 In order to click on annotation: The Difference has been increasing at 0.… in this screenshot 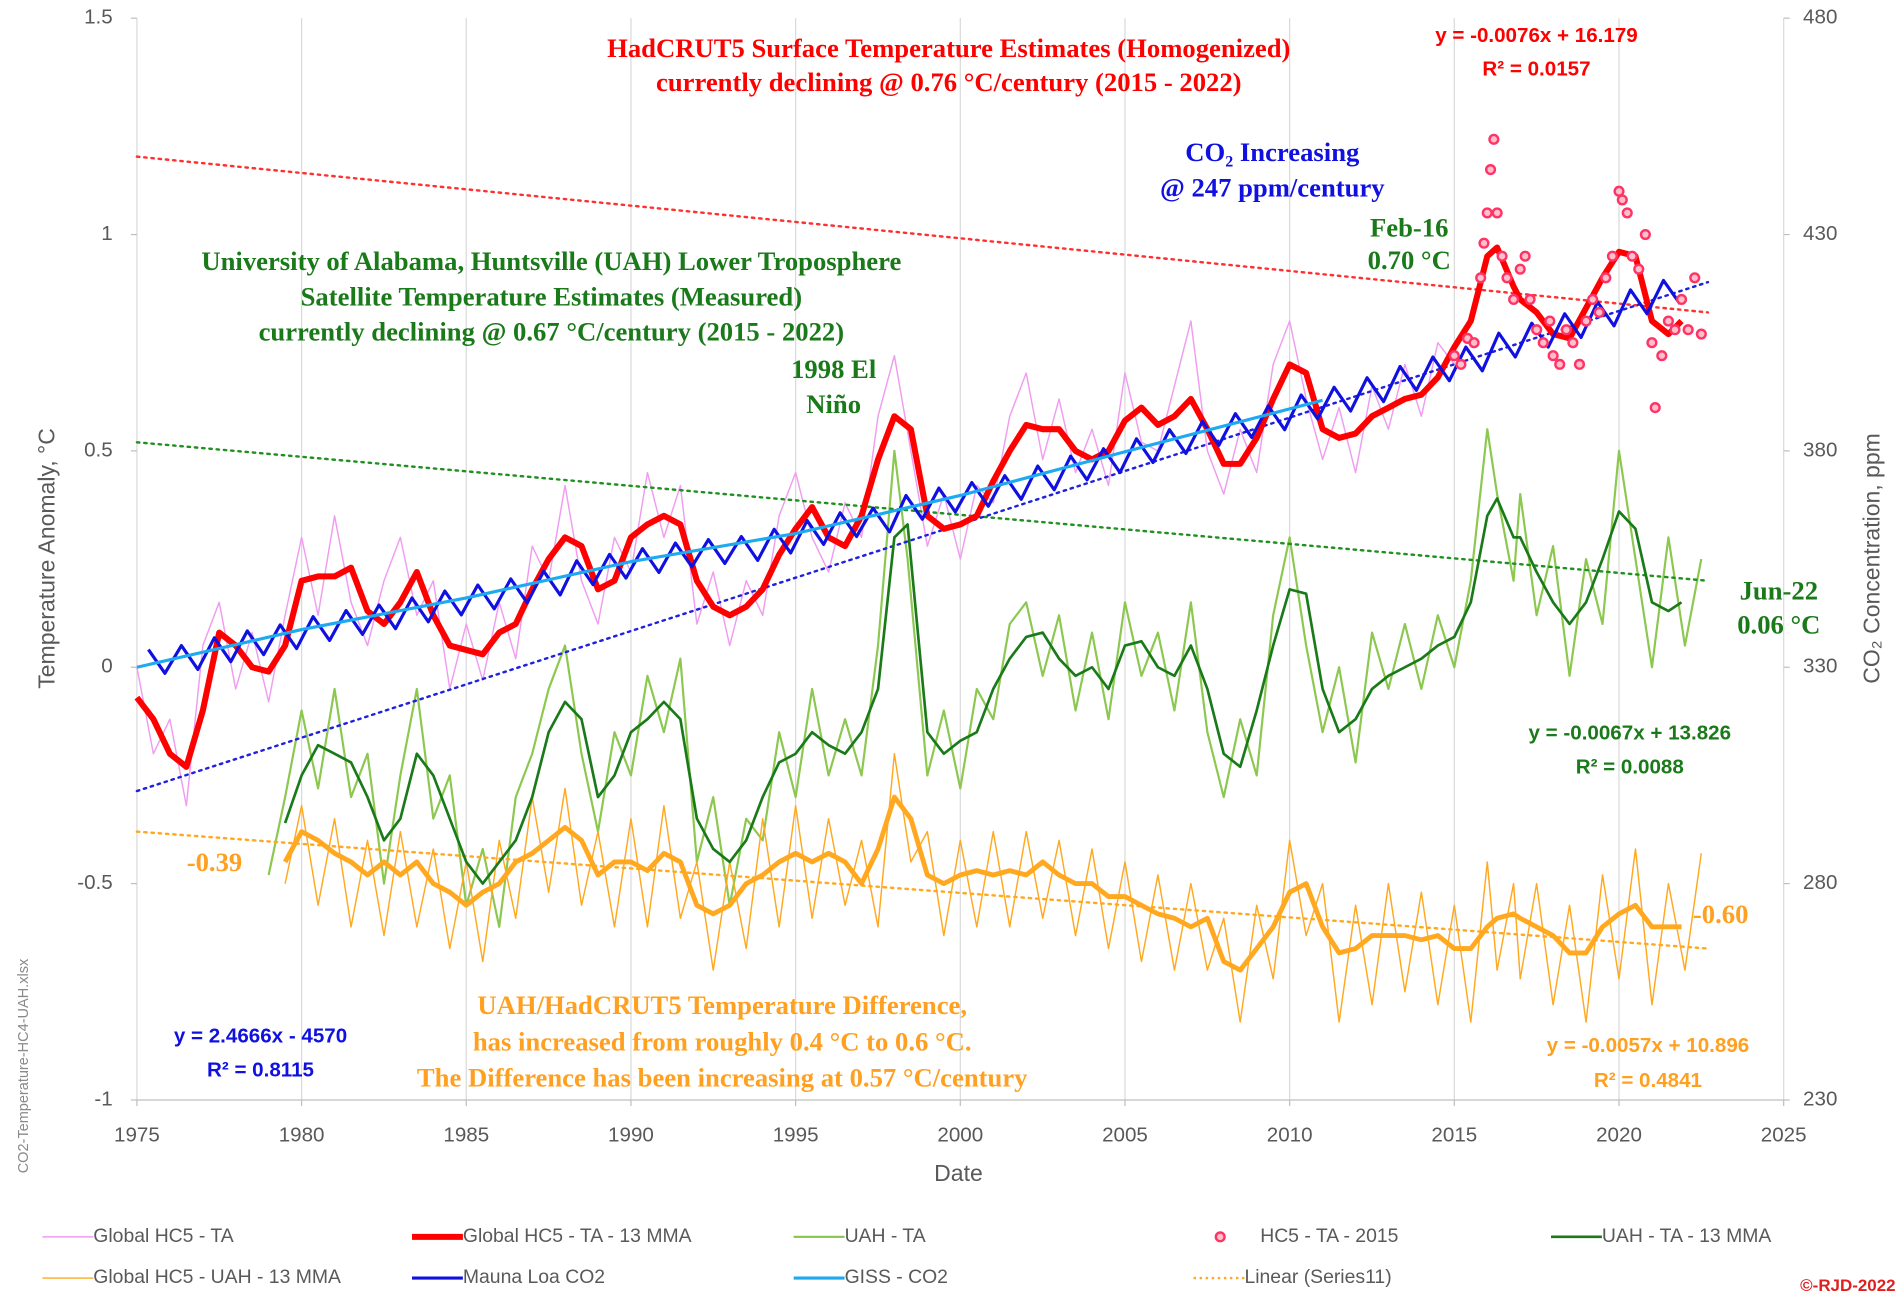, I will do `click(722, 1078)`.